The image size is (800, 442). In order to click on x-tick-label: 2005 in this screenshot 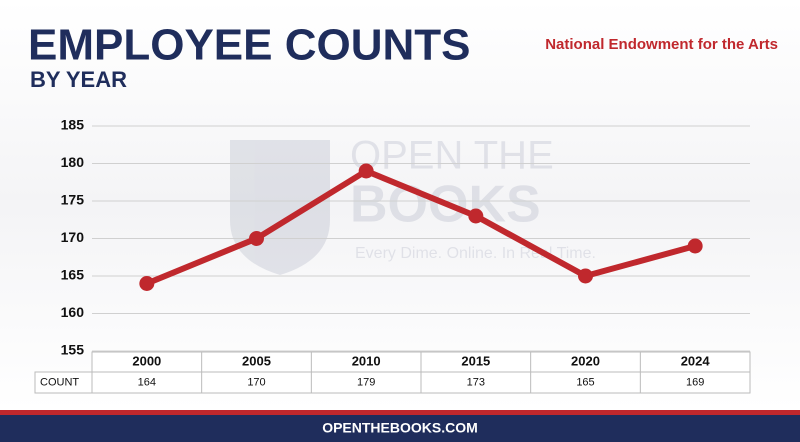, I will do `click(256, 360)`.